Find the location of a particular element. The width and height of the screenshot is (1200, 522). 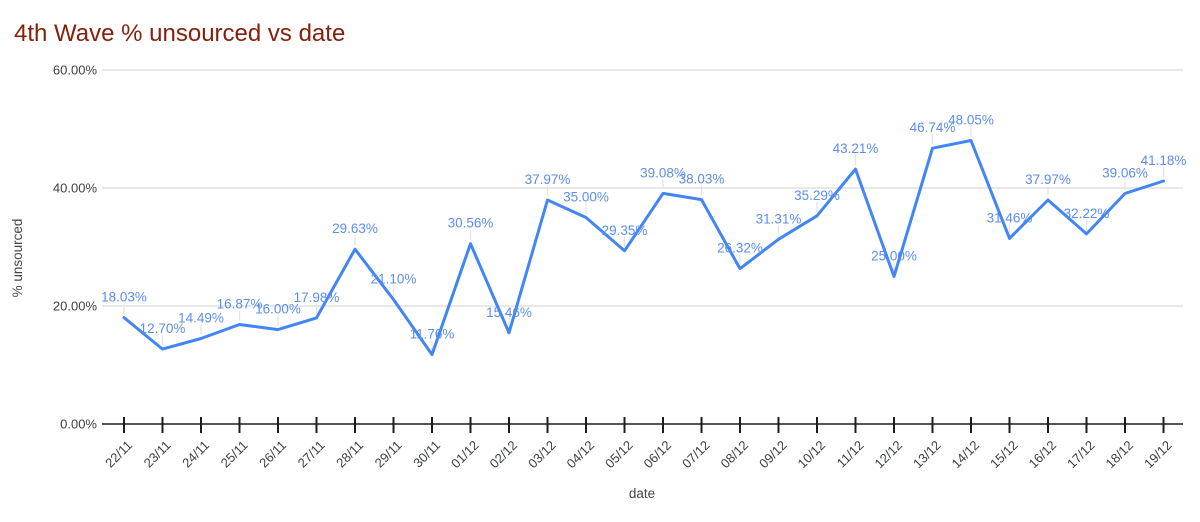

data-point-label: 12.70% is located at coordinates (163, 328).